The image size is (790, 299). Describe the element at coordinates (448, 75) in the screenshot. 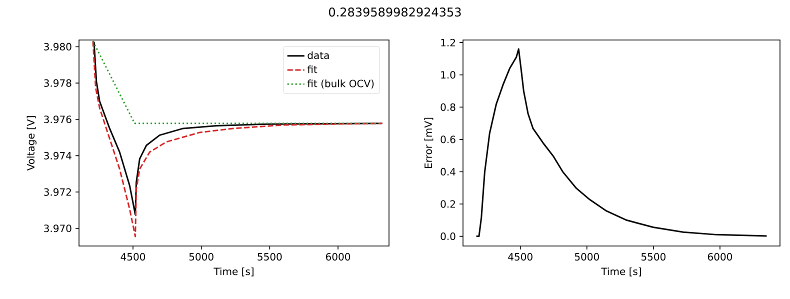

I see `y-tick-label: 1.0` at that location.